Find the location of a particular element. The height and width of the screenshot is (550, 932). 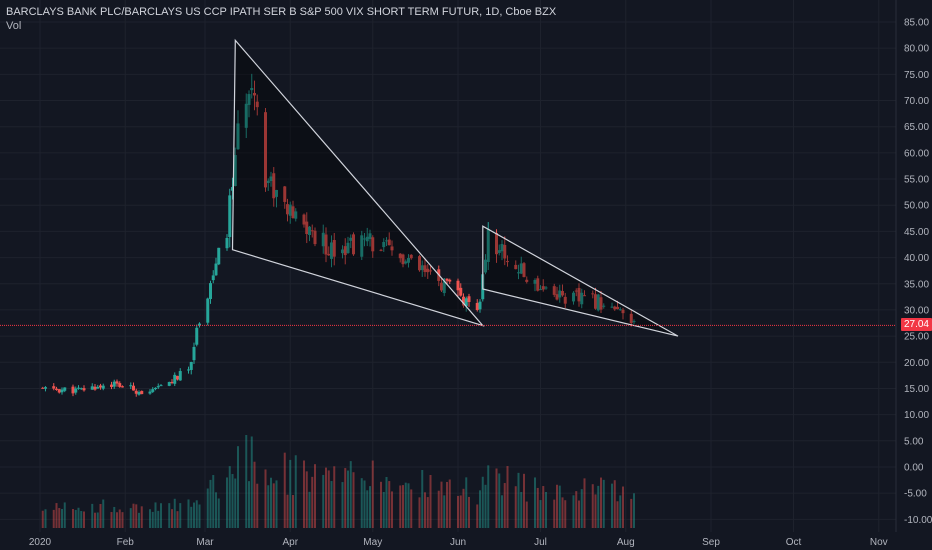

price-tick-label: 70.00 is located at coordinates (916, 101).